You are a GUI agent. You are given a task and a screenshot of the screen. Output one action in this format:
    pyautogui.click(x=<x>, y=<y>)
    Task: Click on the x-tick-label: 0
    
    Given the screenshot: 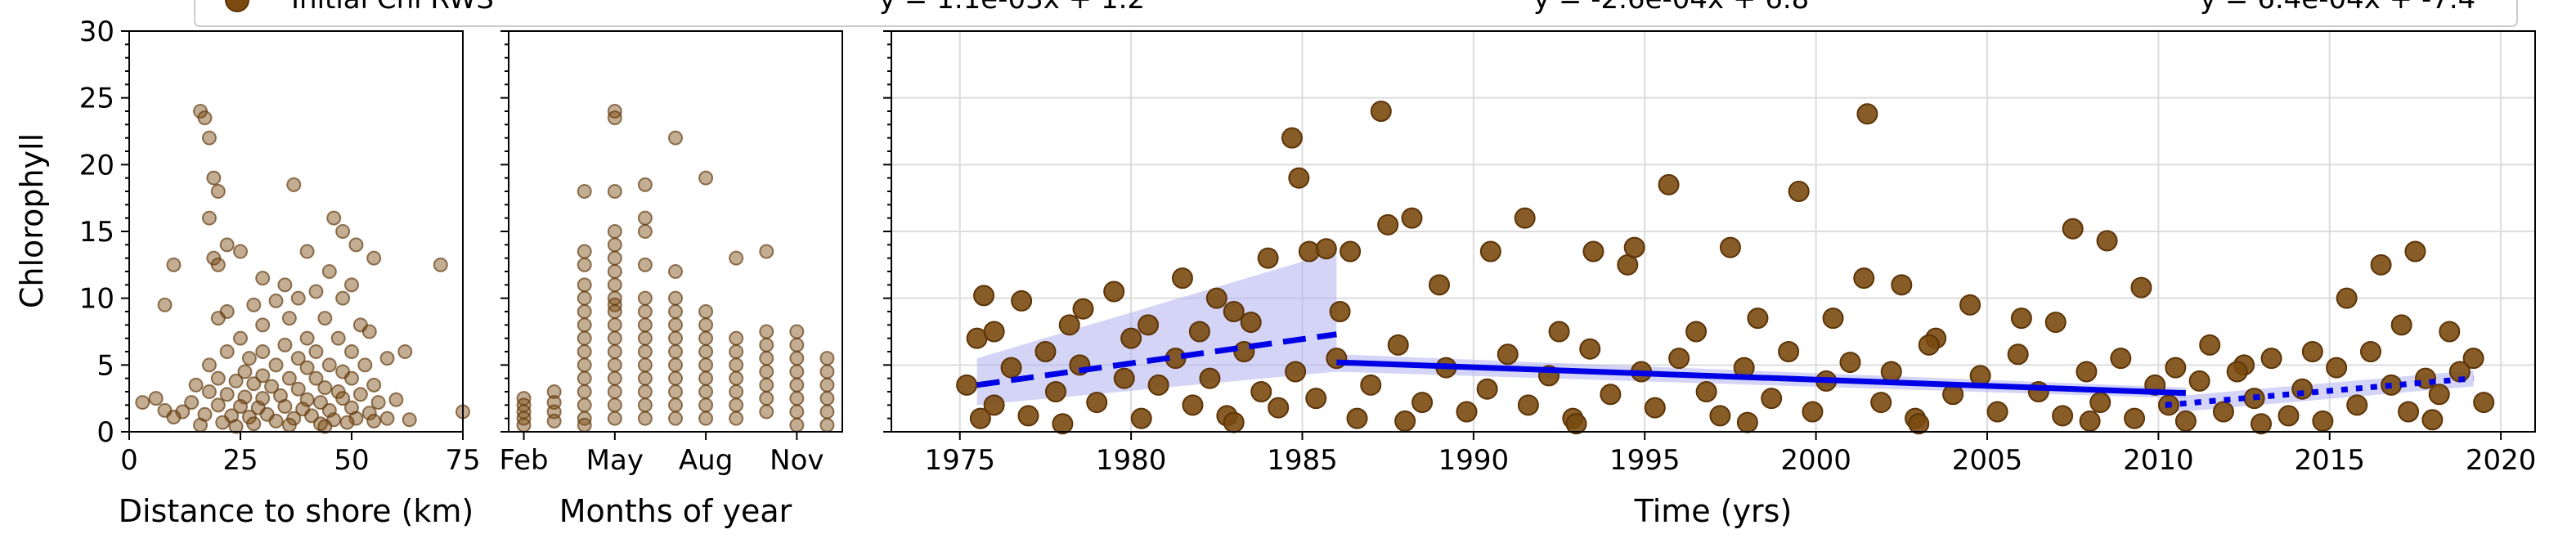 What is the action you would take?
    pyautogui.click(x=129, y=460)
    